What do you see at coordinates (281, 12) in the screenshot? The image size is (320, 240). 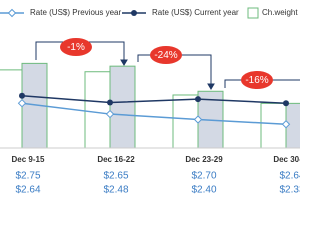 I see `legend-label: Ch.weight L` at bounding box center [281, 12].